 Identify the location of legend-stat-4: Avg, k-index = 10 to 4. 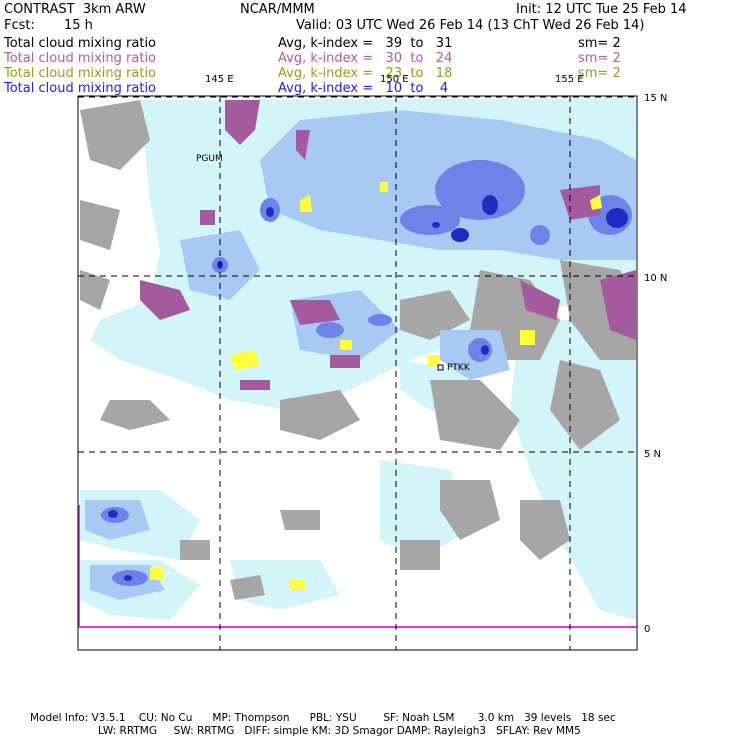
(363, 88).